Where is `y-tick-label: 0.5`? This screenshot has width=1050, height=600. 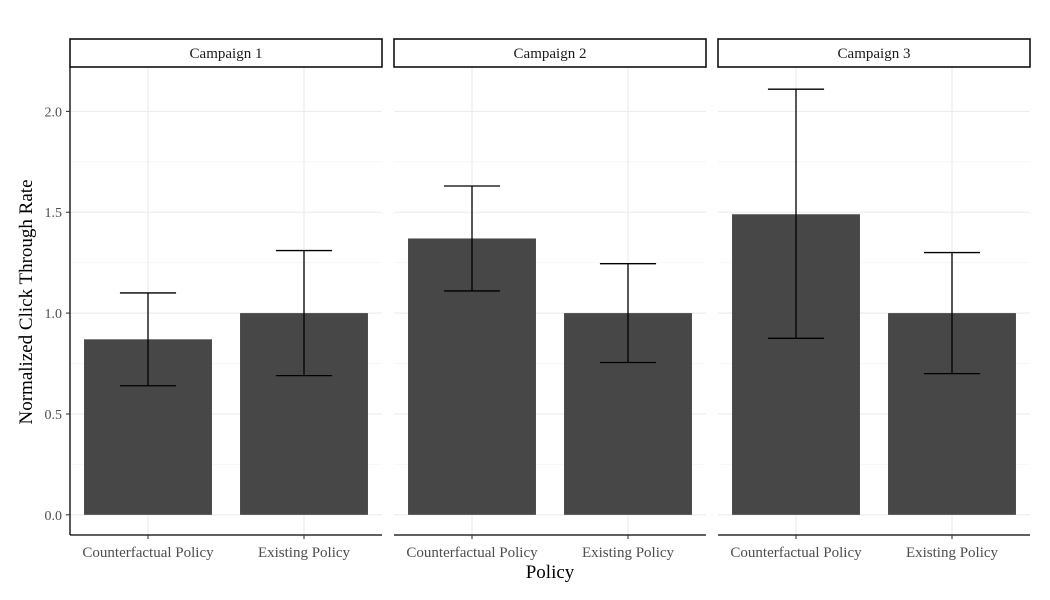 y-tick-label: 0.5 is located at coordinates (54, 415).